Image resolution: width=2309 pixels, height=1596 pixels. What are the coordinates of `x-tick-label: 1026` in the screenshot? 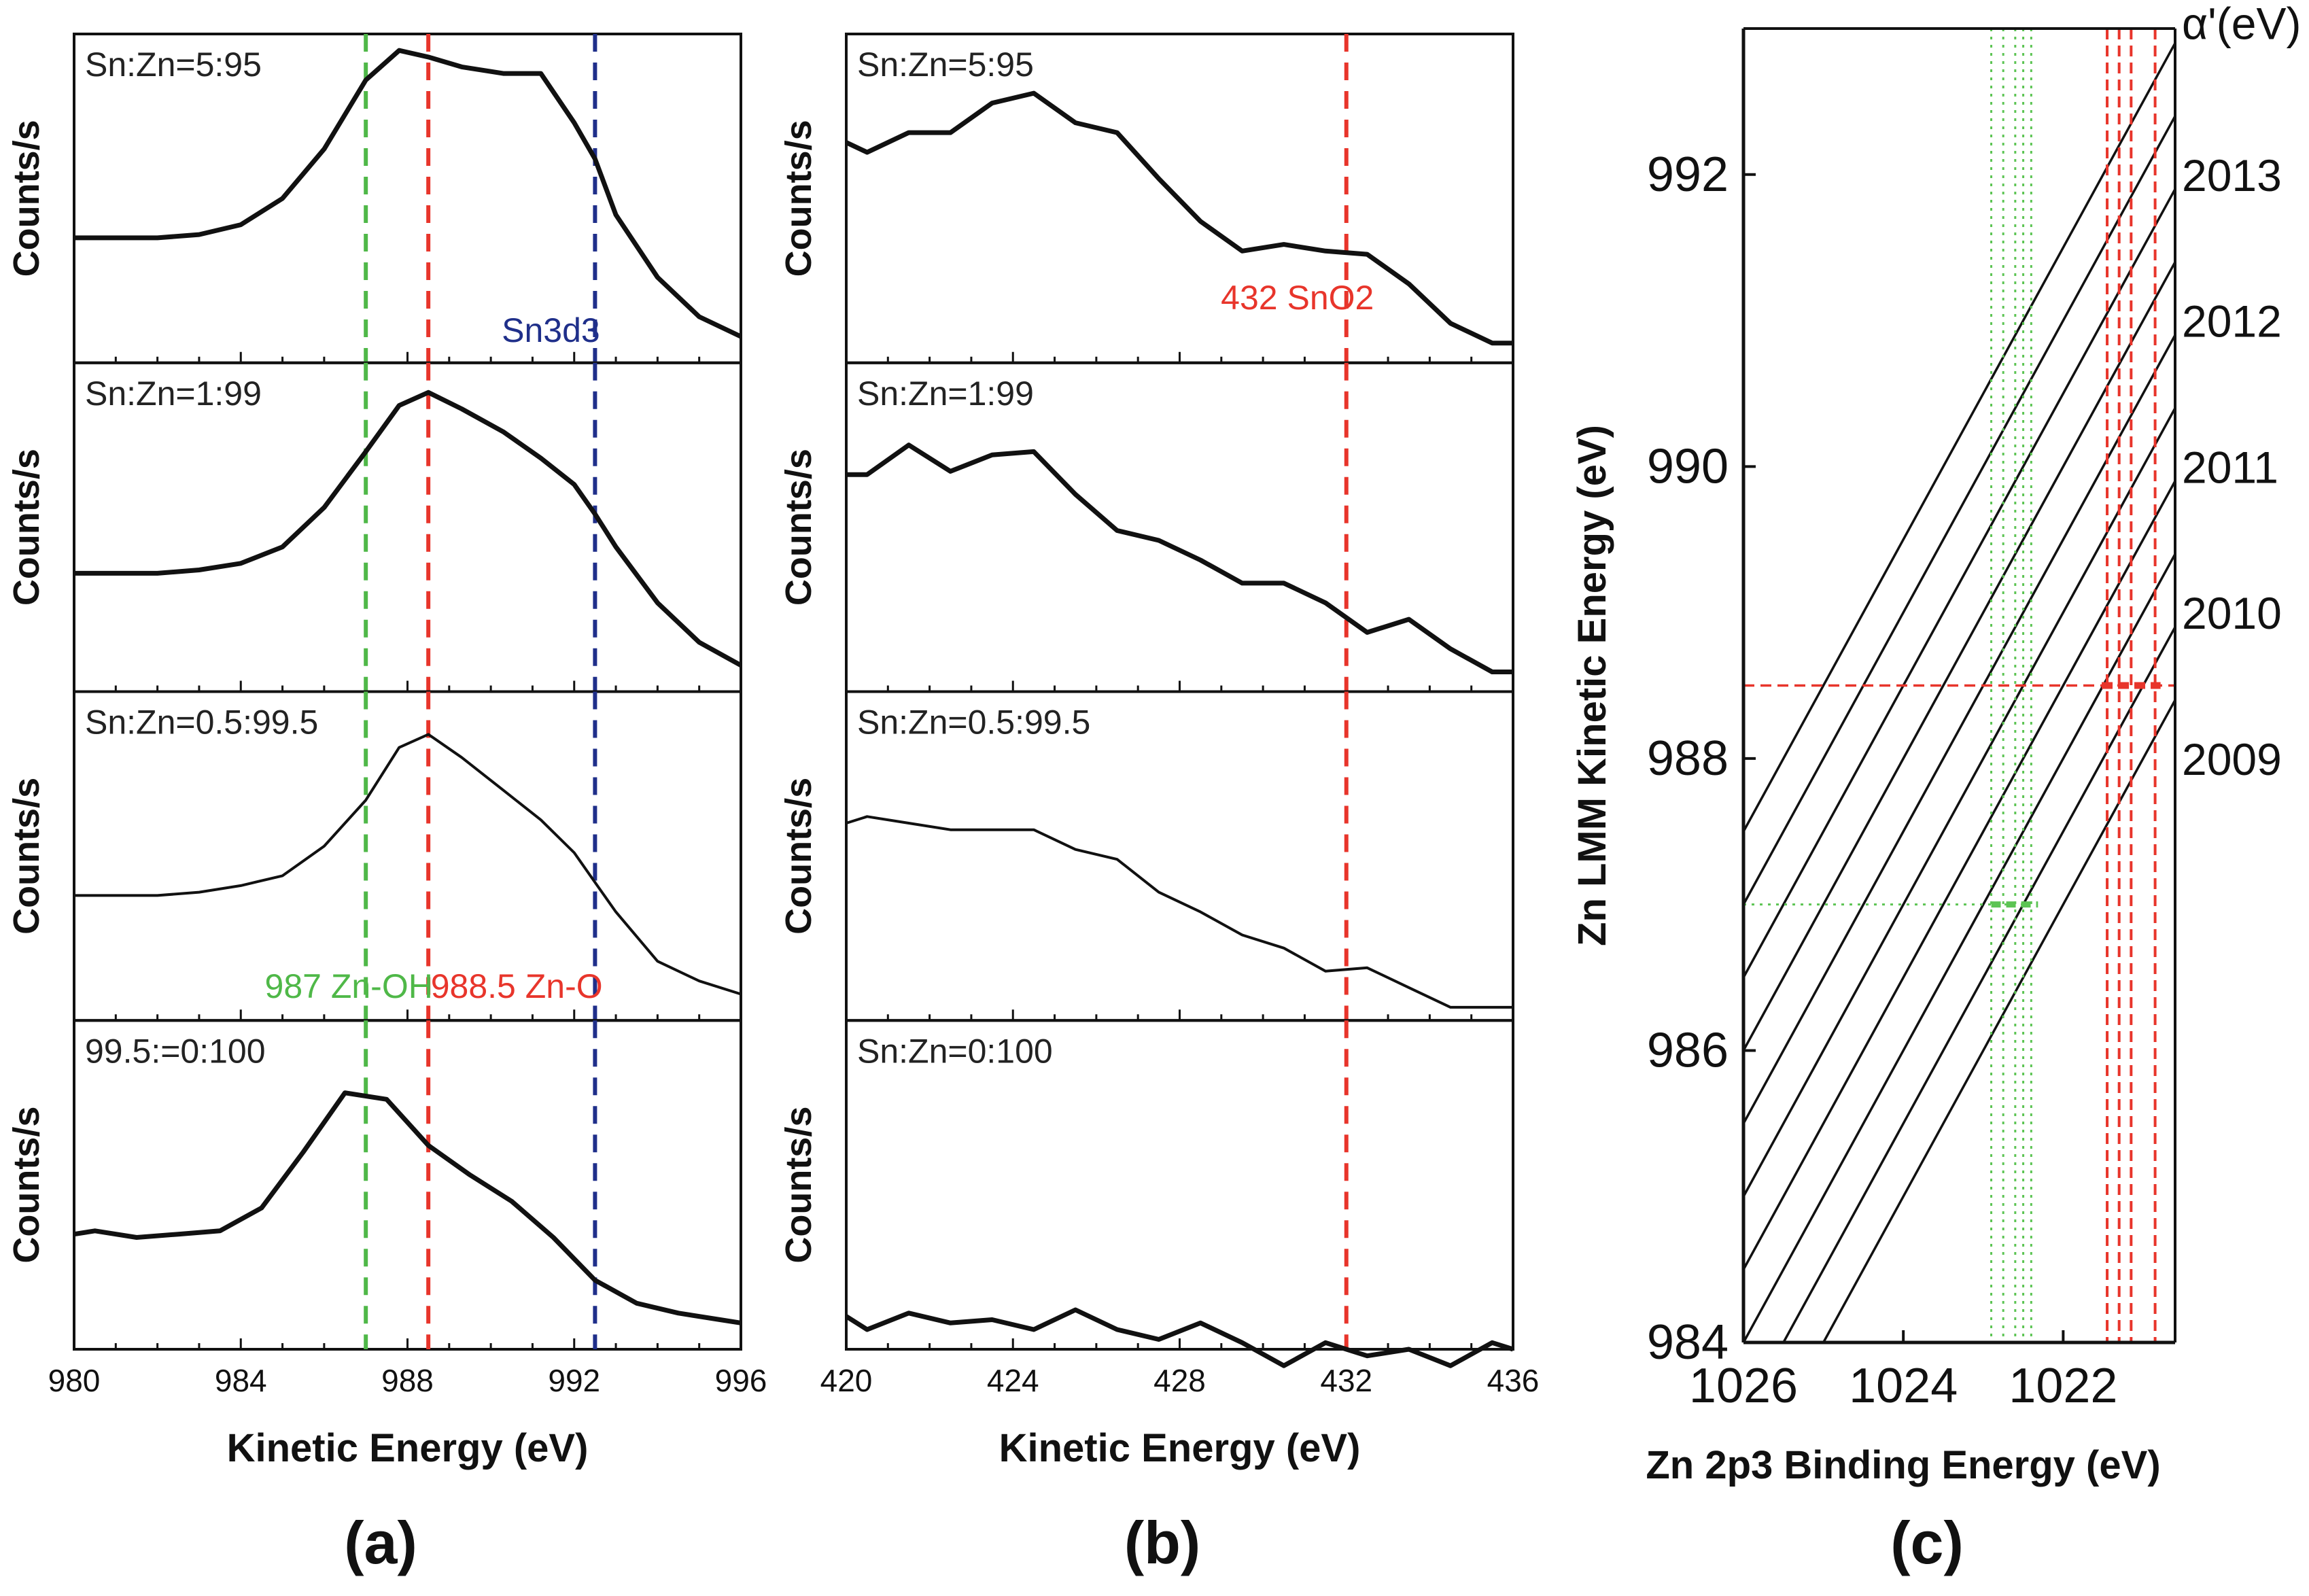 It's located at (1743, 1386).